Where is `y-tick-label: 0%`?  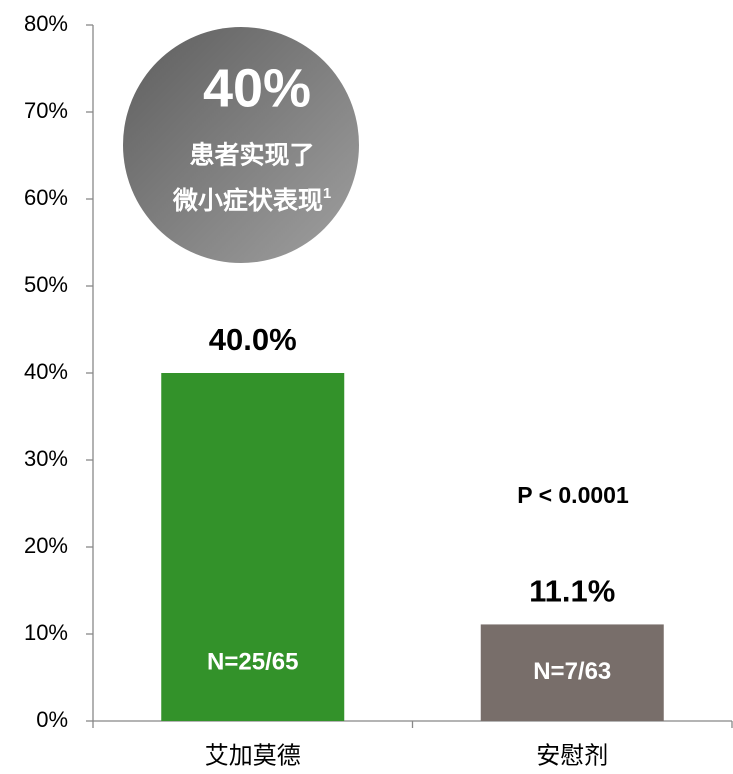 y-tick-label: 0% is located at coordinates (52, 719).